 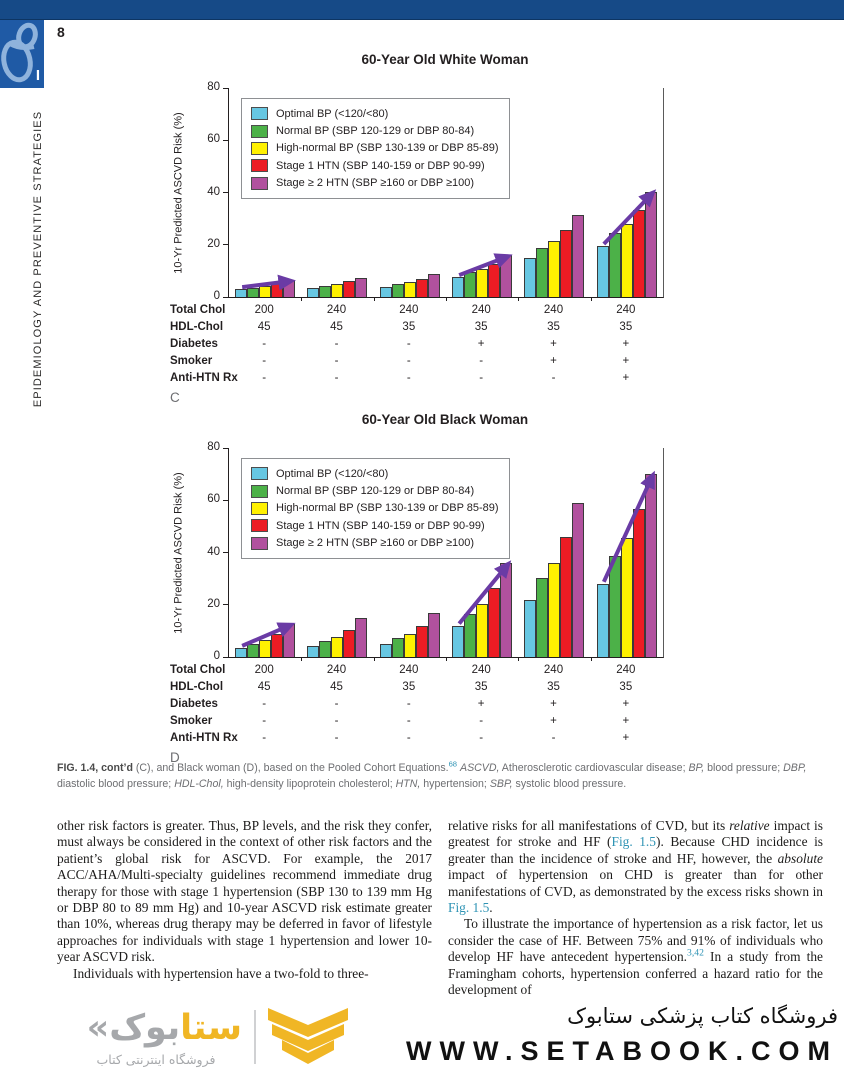 What do you see at coordinates (307, 1036) in the screenshot?
I see `chevron-emblem-icon` at bounding box center [307, 1036].